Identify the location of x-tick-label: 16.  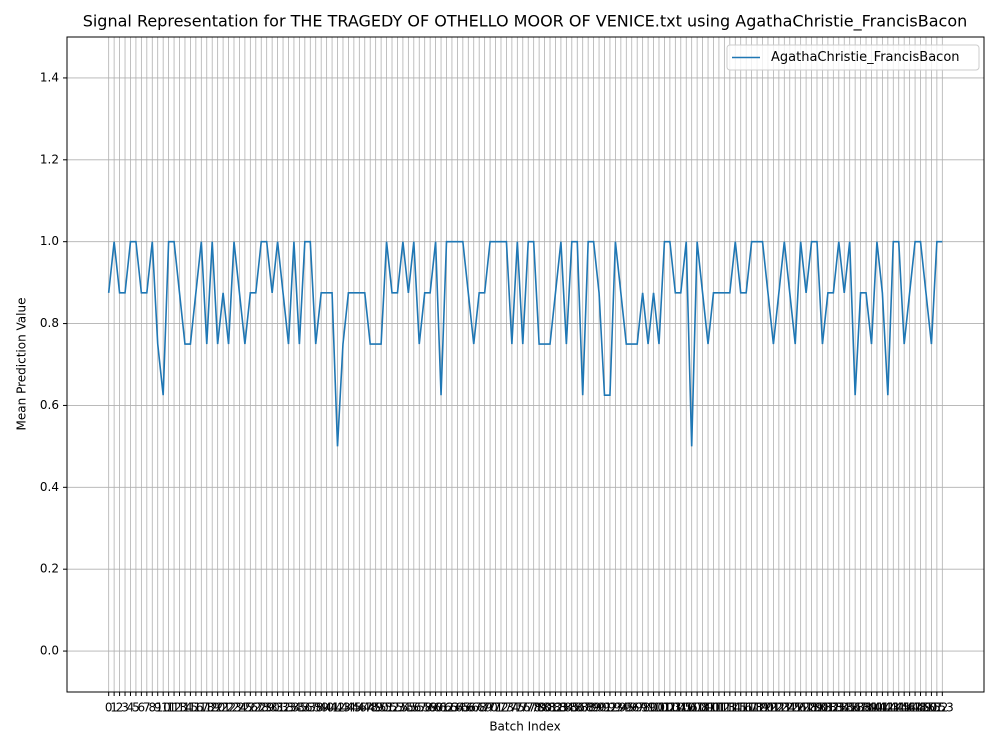
(195, 708).